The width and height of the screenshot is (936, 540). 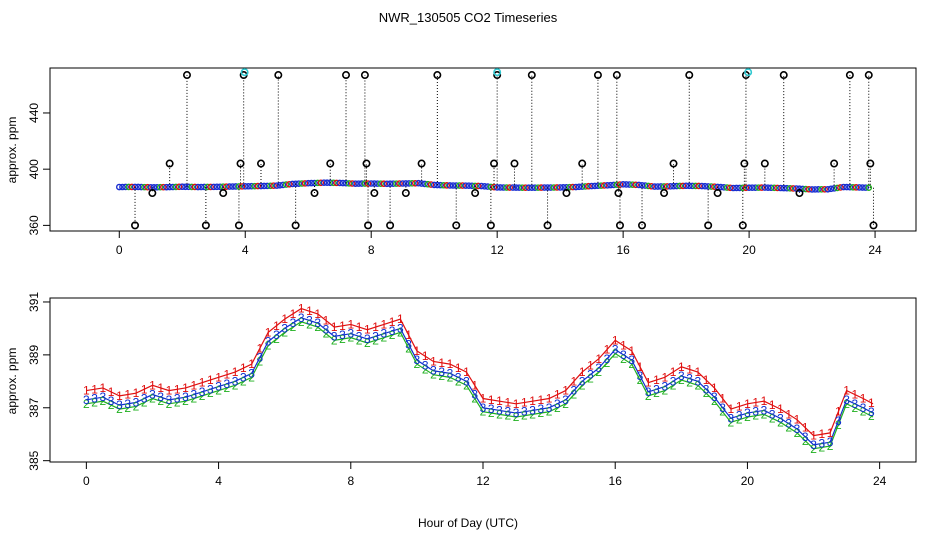 I want to click on bottom-x-tick-label: 0, so click(x=86, y=481).